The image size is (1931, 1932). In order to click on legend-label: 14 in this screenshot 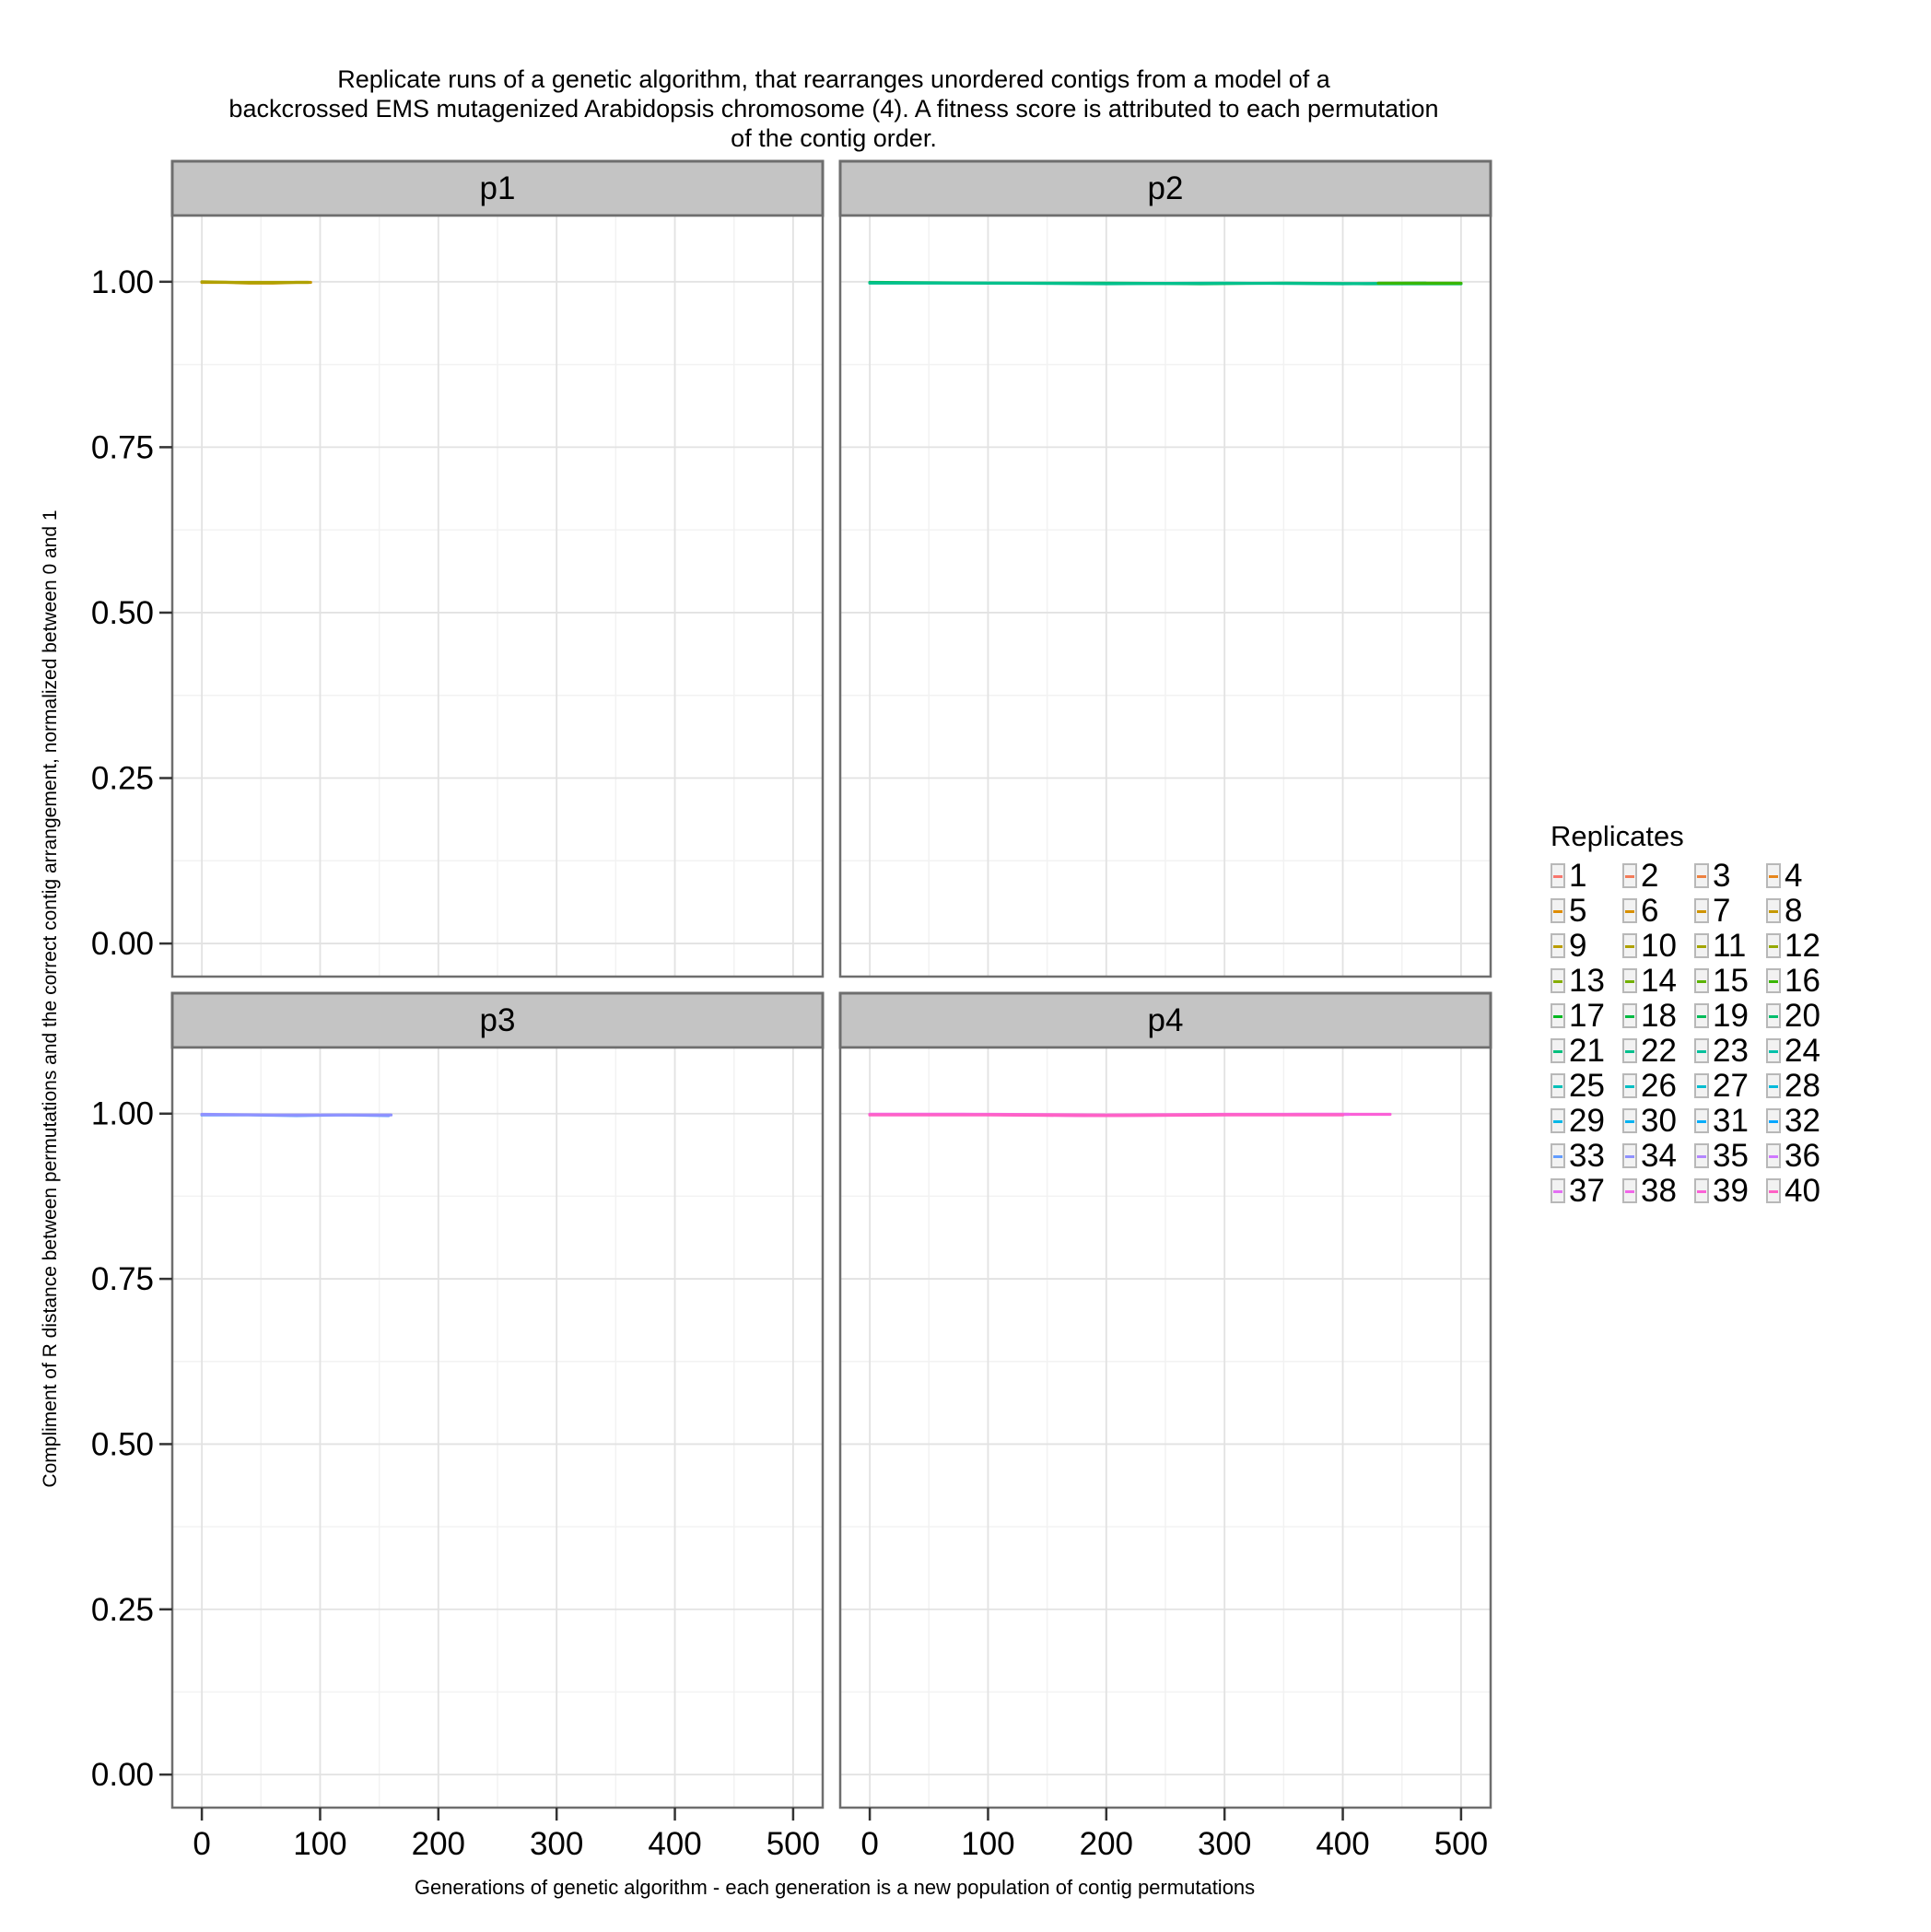, I will do `click(1659, 981)`.